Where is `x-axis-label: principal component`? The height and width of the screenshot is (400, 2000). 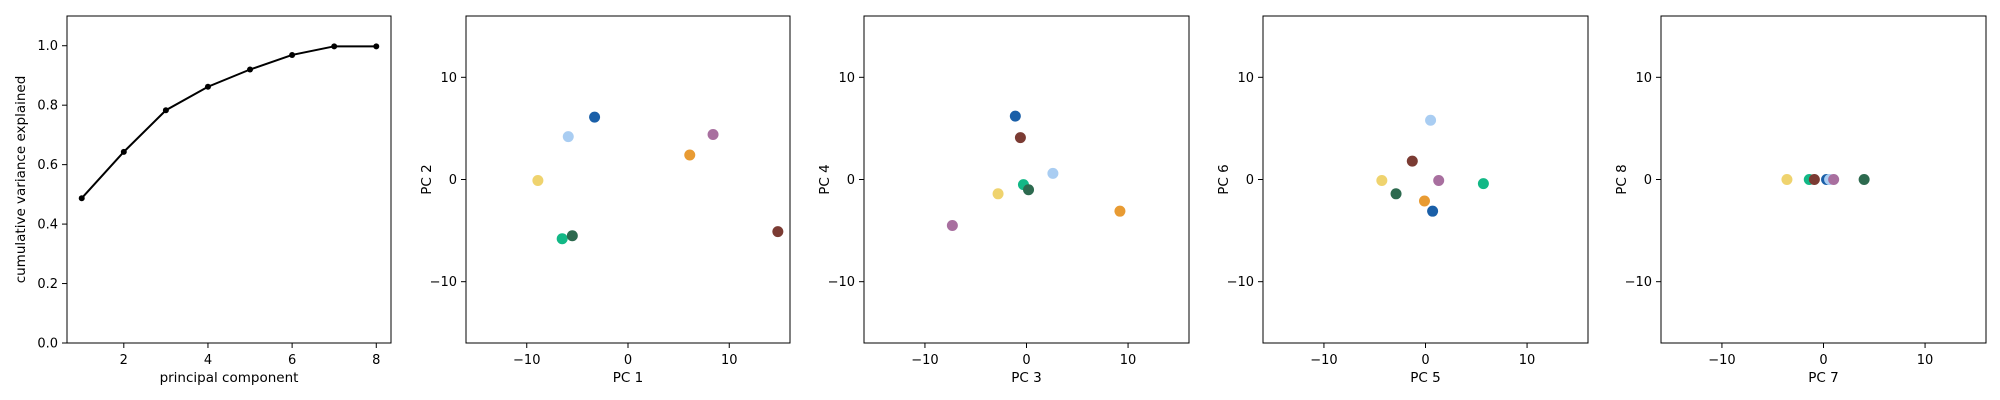
x-axis-label: principal component is located at coordinates (229, 378).